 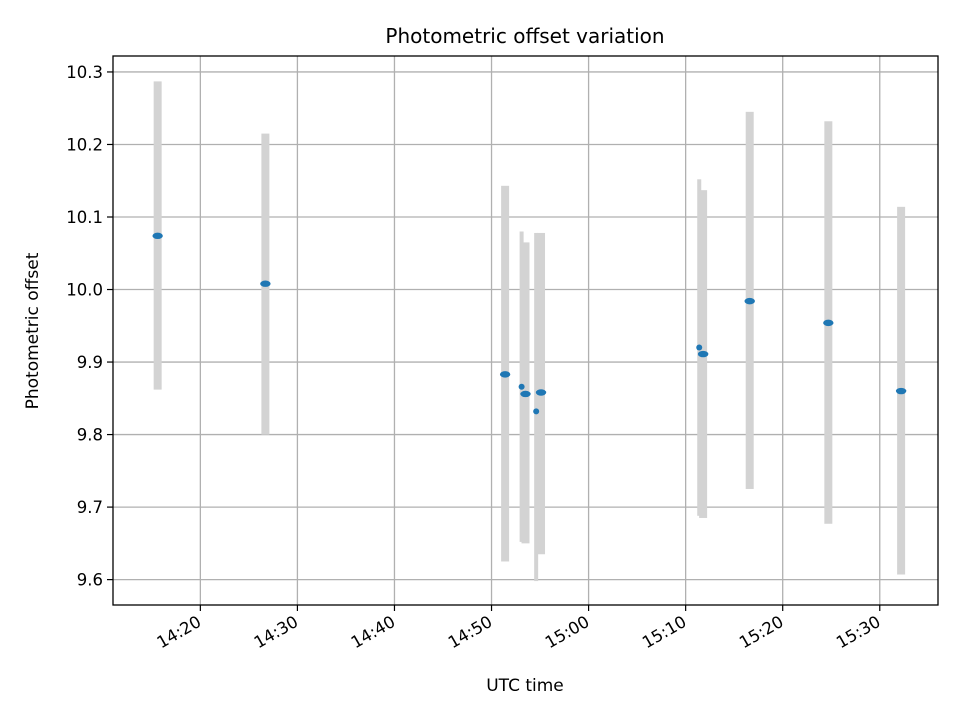 I want to click on y-tick-label: 10.1, so click(x=84, y=217).